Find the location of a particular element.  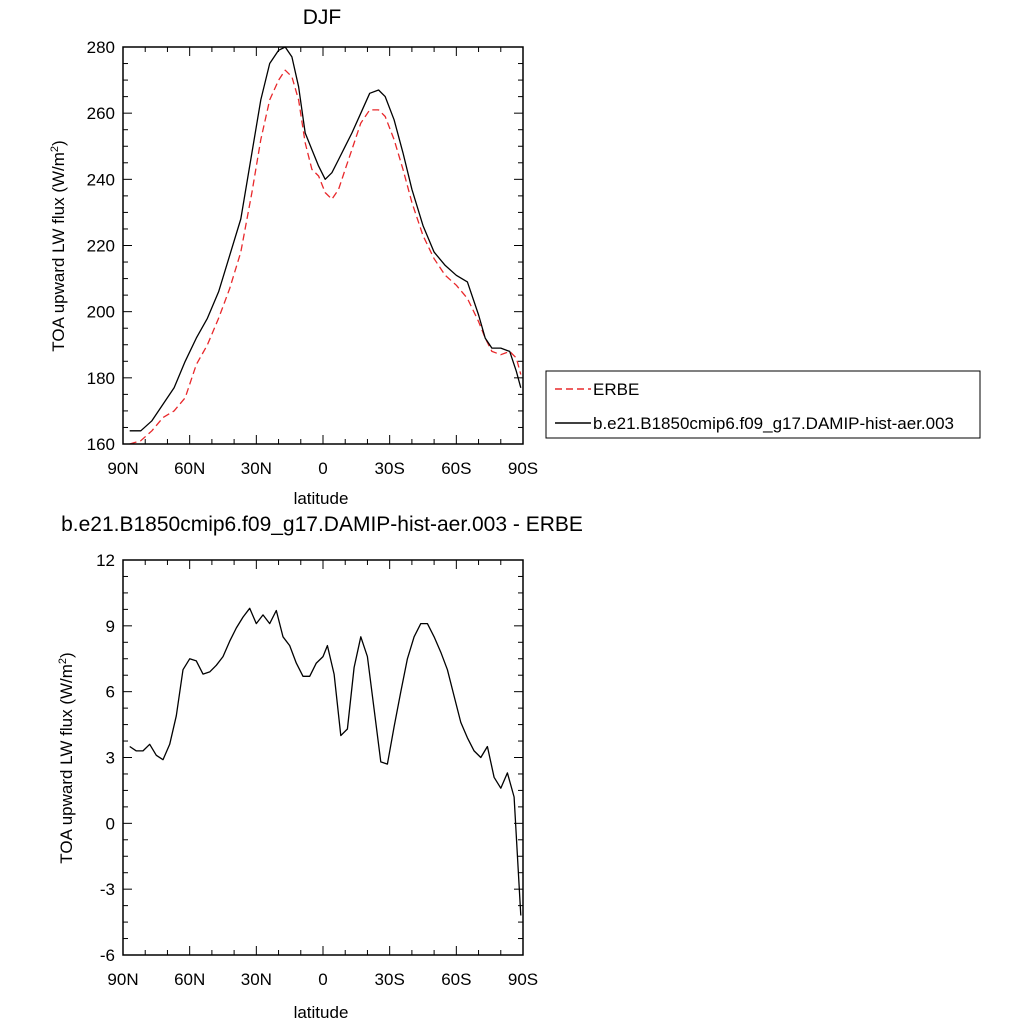

y-tick-label: 200 is located at coordinates (101, 312).